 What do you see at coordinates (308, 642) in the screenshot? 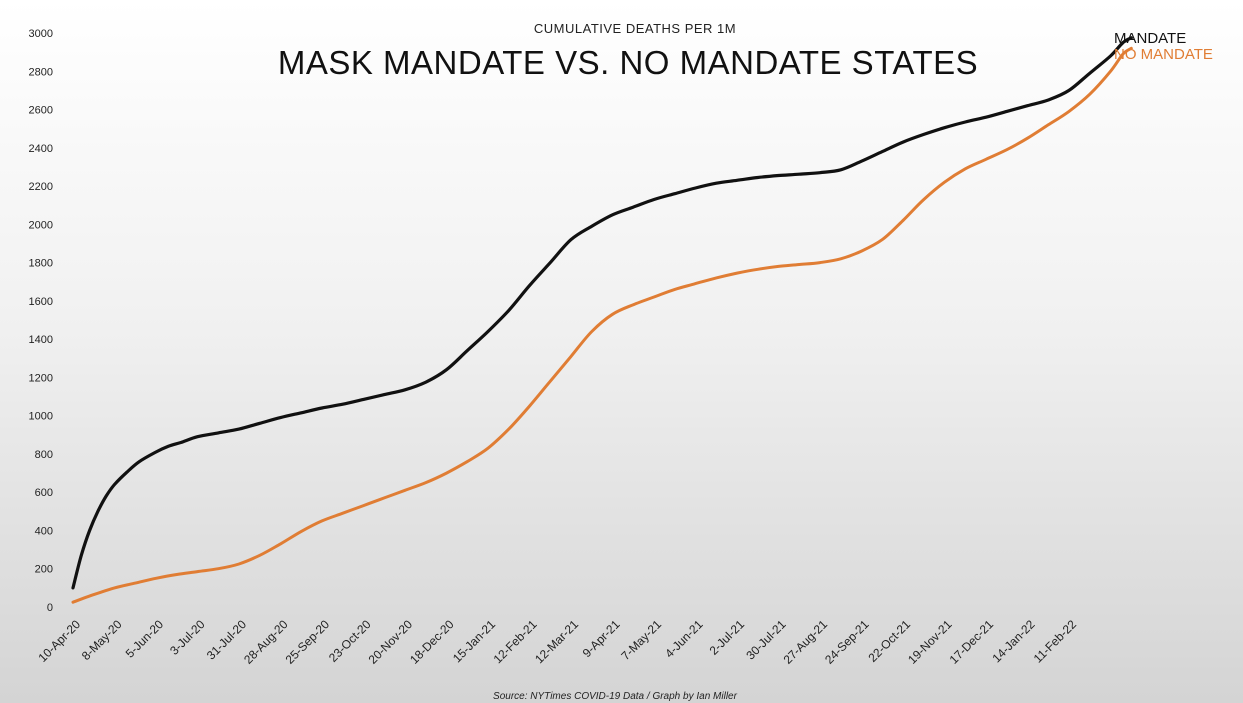
I see `x-tick-label: 25-Sep-20` at bounding box center [308, 642].